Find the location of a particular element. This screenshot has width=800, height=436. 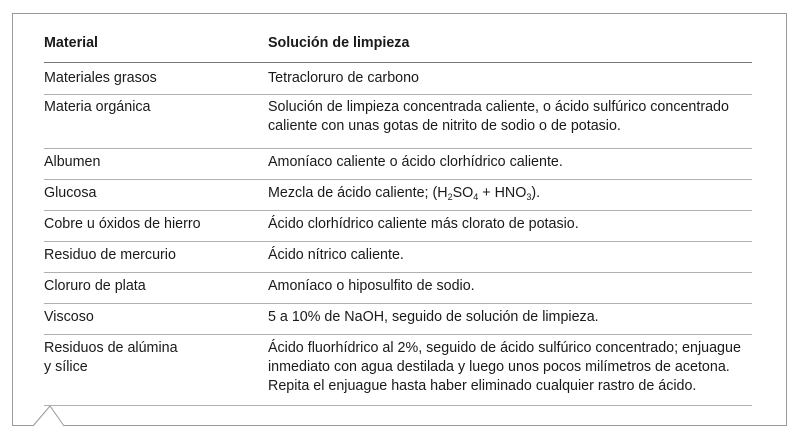

frame-notch is located at coordinates (48, 416).